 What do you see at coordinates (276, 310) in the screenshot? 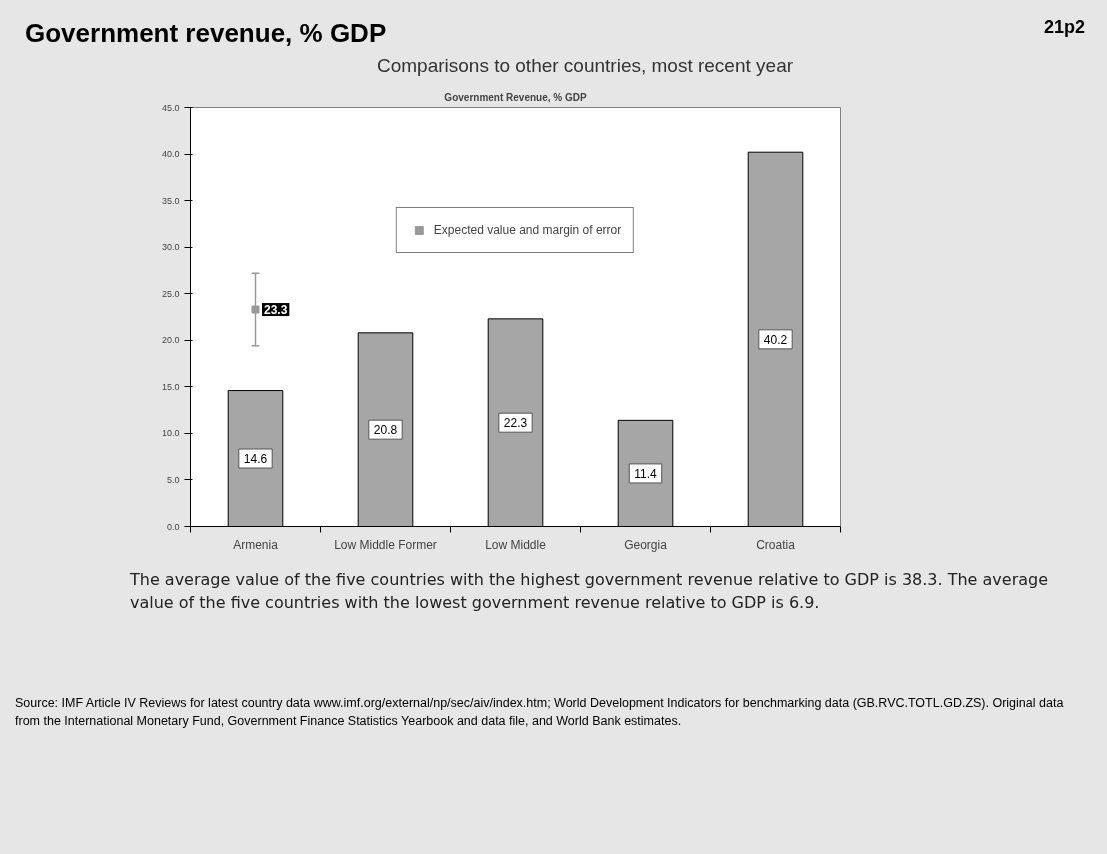
I see `data-label: 23.3` at bounding box center [276, 310].